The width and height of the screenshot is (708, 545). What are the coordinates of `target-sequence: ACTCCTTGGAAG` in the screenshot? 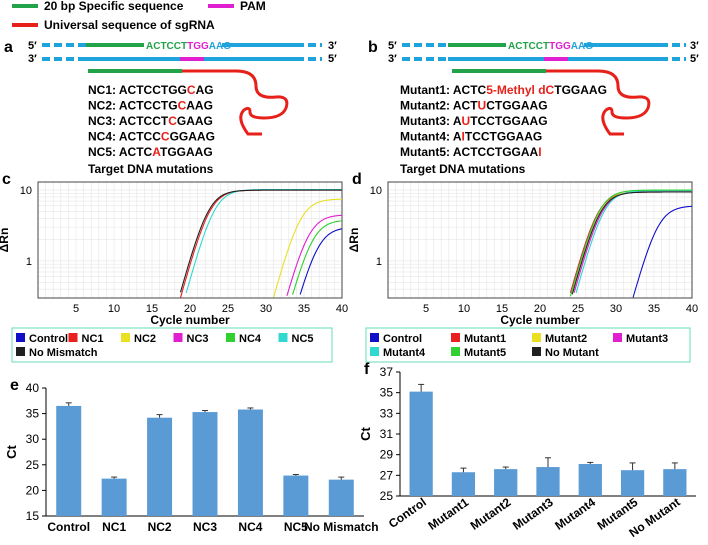 It's located at (188, 46).